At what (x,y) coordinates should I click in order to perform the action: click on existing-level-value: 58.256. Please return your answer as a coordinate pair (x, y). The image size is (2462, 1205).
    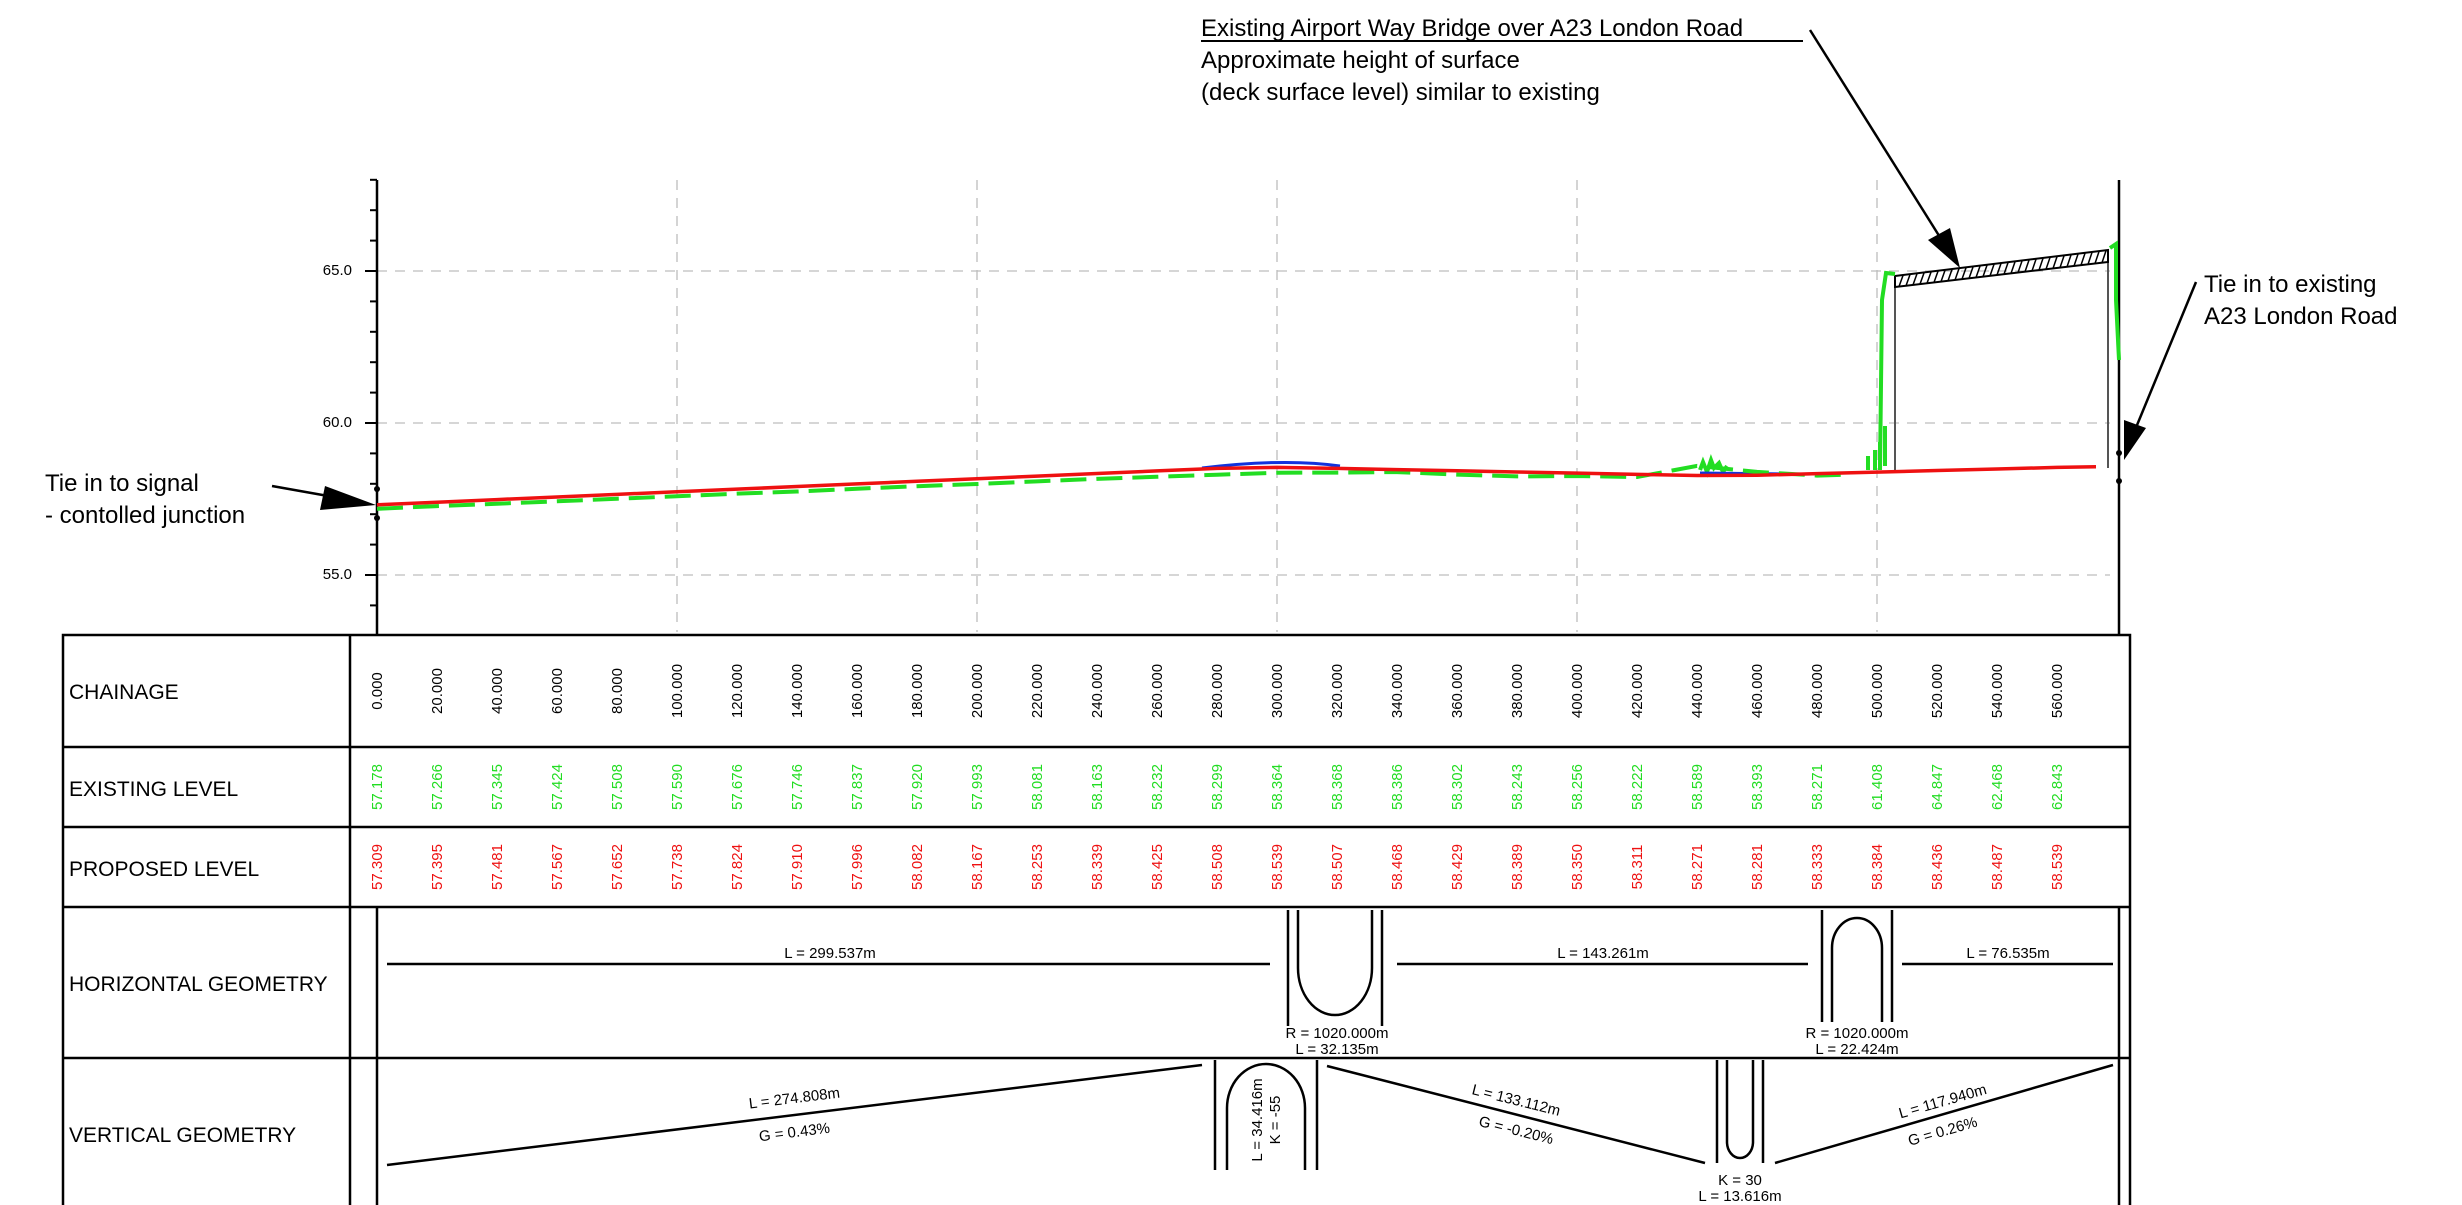
    Looking at the image, I should click on (1577, 787).